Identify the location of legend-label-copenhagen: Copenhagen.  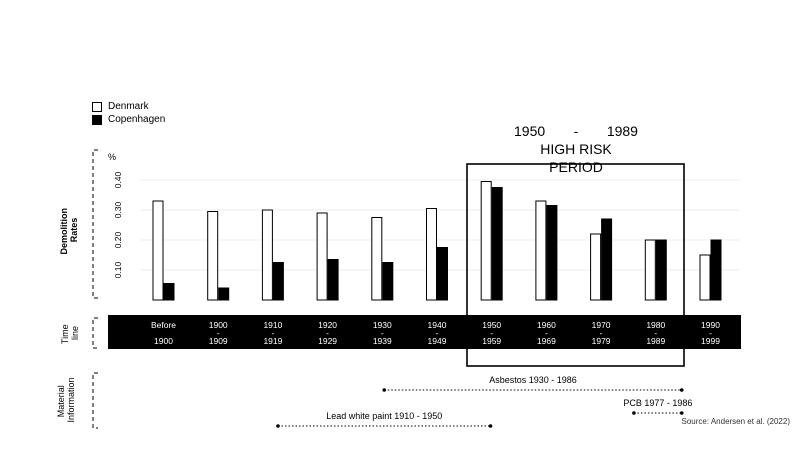
(137, 119).